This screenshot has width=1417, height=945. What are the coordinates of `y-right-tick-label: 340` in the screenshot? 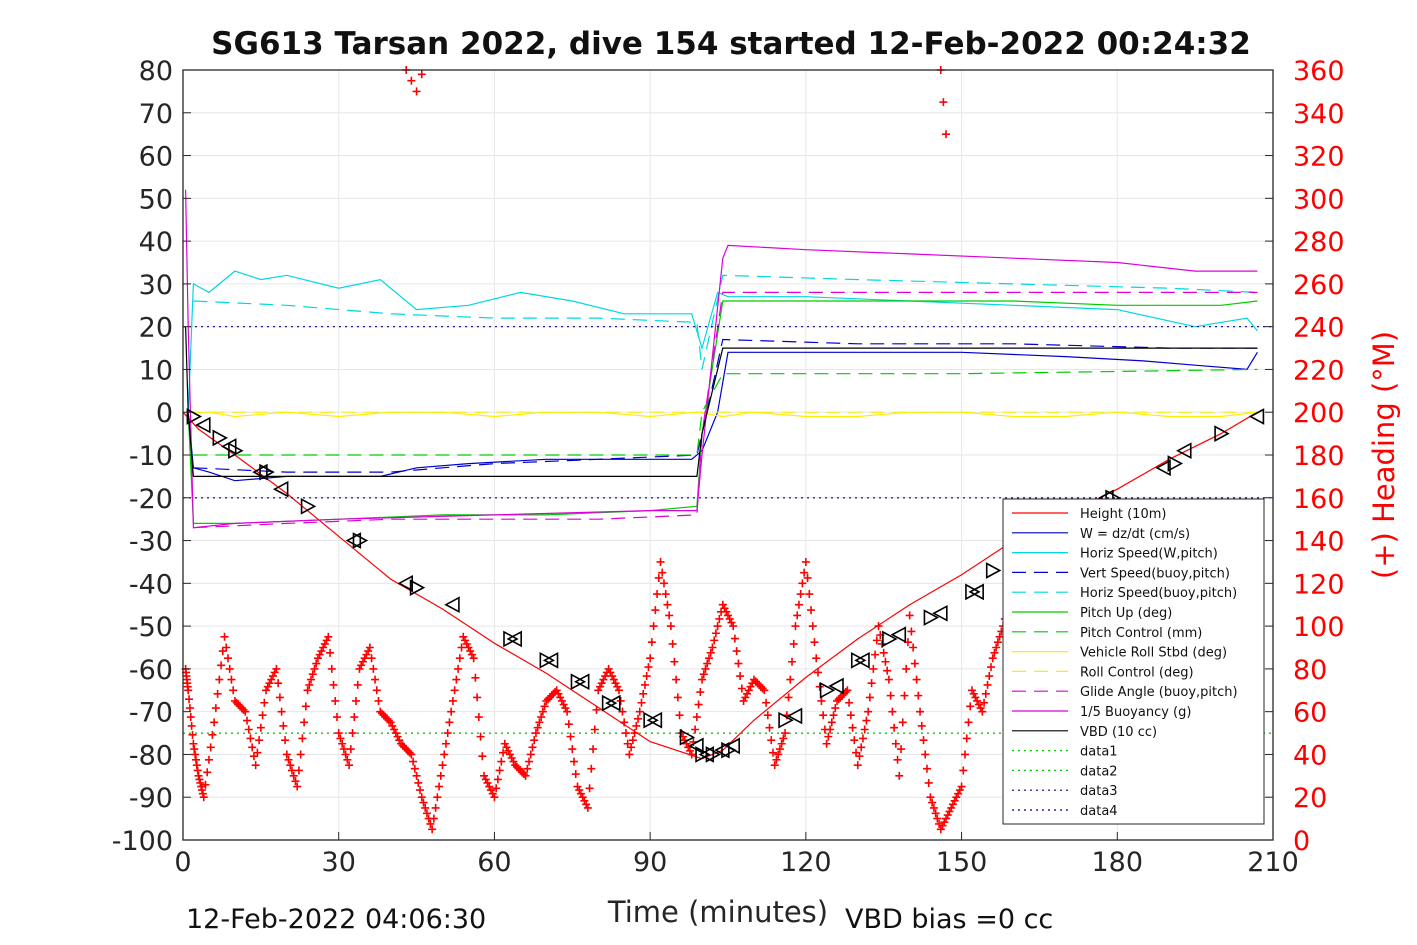 It's located at (1319, 114).